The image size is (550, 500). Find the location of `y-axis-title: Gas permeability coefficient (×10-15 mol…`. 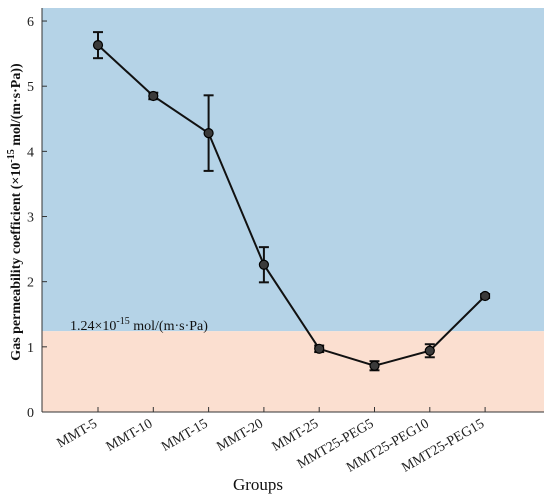

y-axis-title: Gas permeability coefficient (×10-15 mol… is located at coordinates (15, 212).